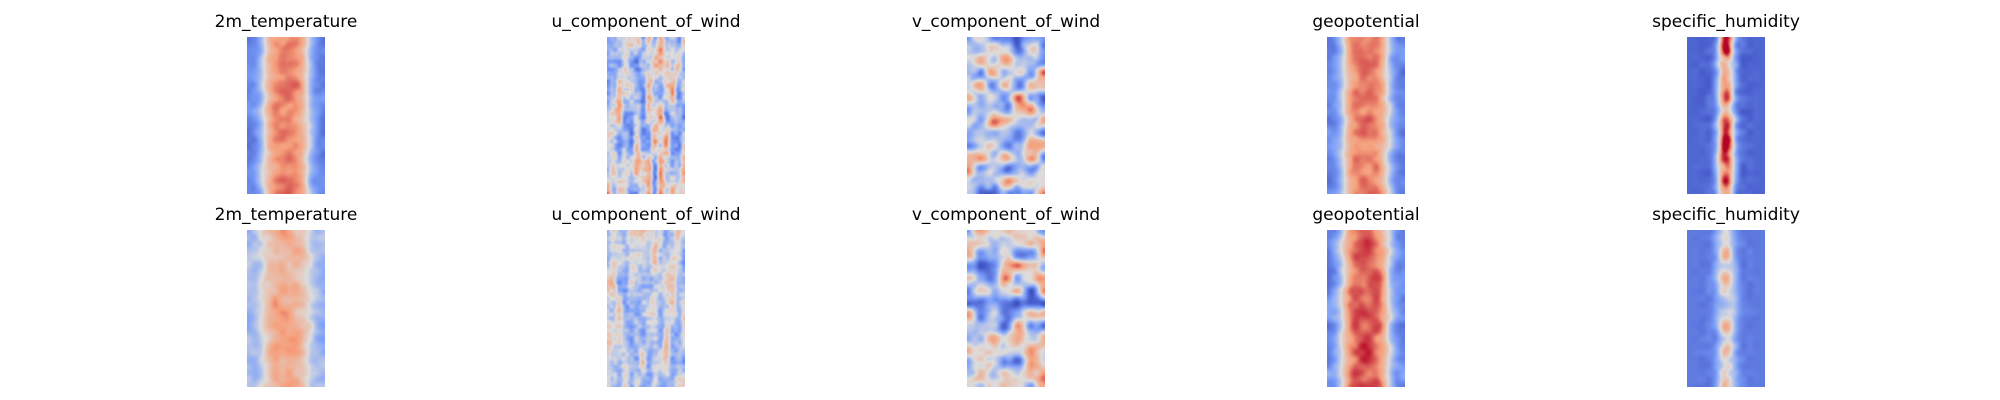 The height and width of the screenshot is (400, 2000). I want to click on panel-title-4: geopotential, so click(1366, 22).